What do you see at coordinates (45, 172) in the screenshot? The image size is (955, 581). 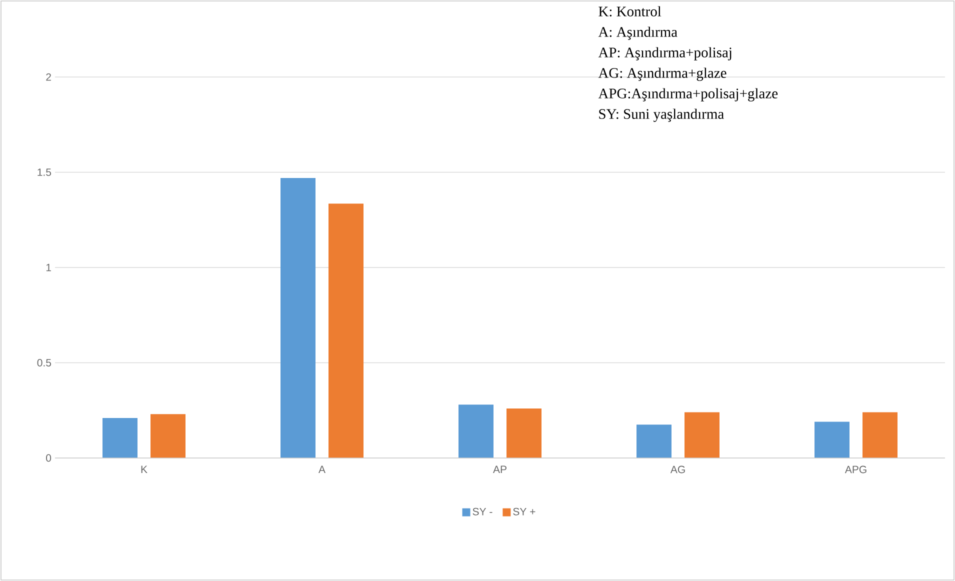 I see `y-tick-label: 1.5` at bounding box center [45, 172].